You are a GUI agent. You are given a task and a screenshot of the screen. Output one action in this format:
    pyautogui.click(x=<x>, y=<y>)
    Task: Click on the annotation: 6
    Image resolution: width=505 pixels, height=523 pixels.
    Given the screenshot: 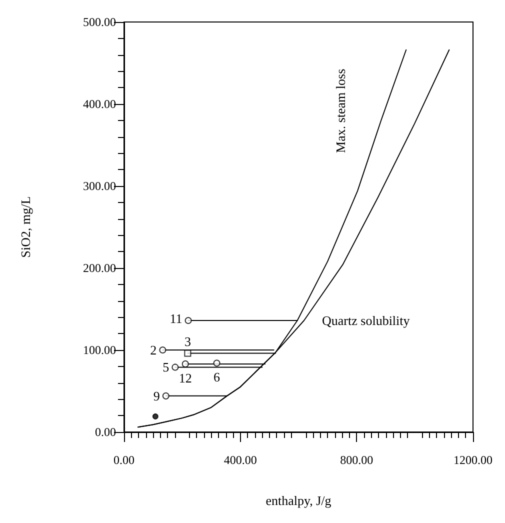 What is the action you would take?
    pyautogui.click(x=217, y=377)
    